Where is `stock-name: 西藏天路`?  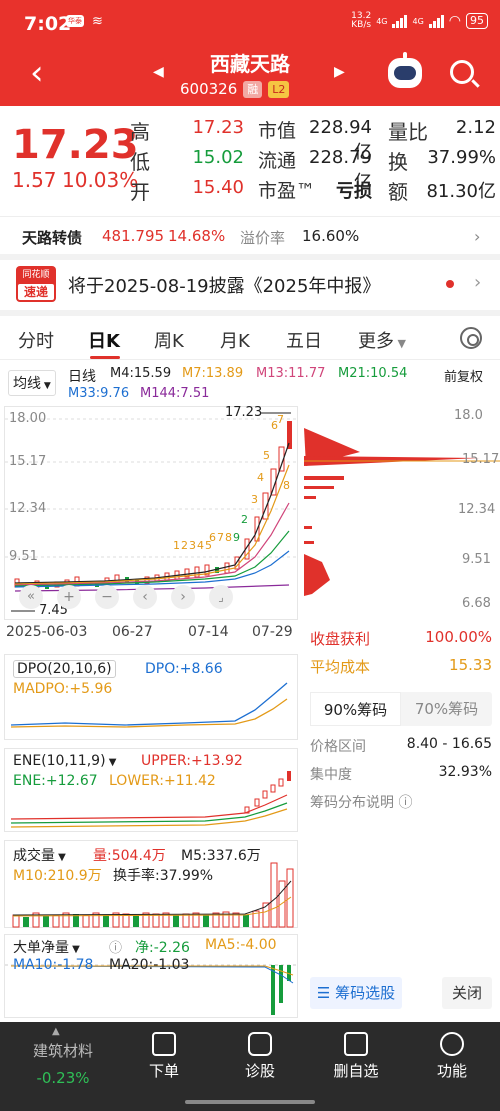
stock-name: 西藏天路 is located at coordinates (250, 64).